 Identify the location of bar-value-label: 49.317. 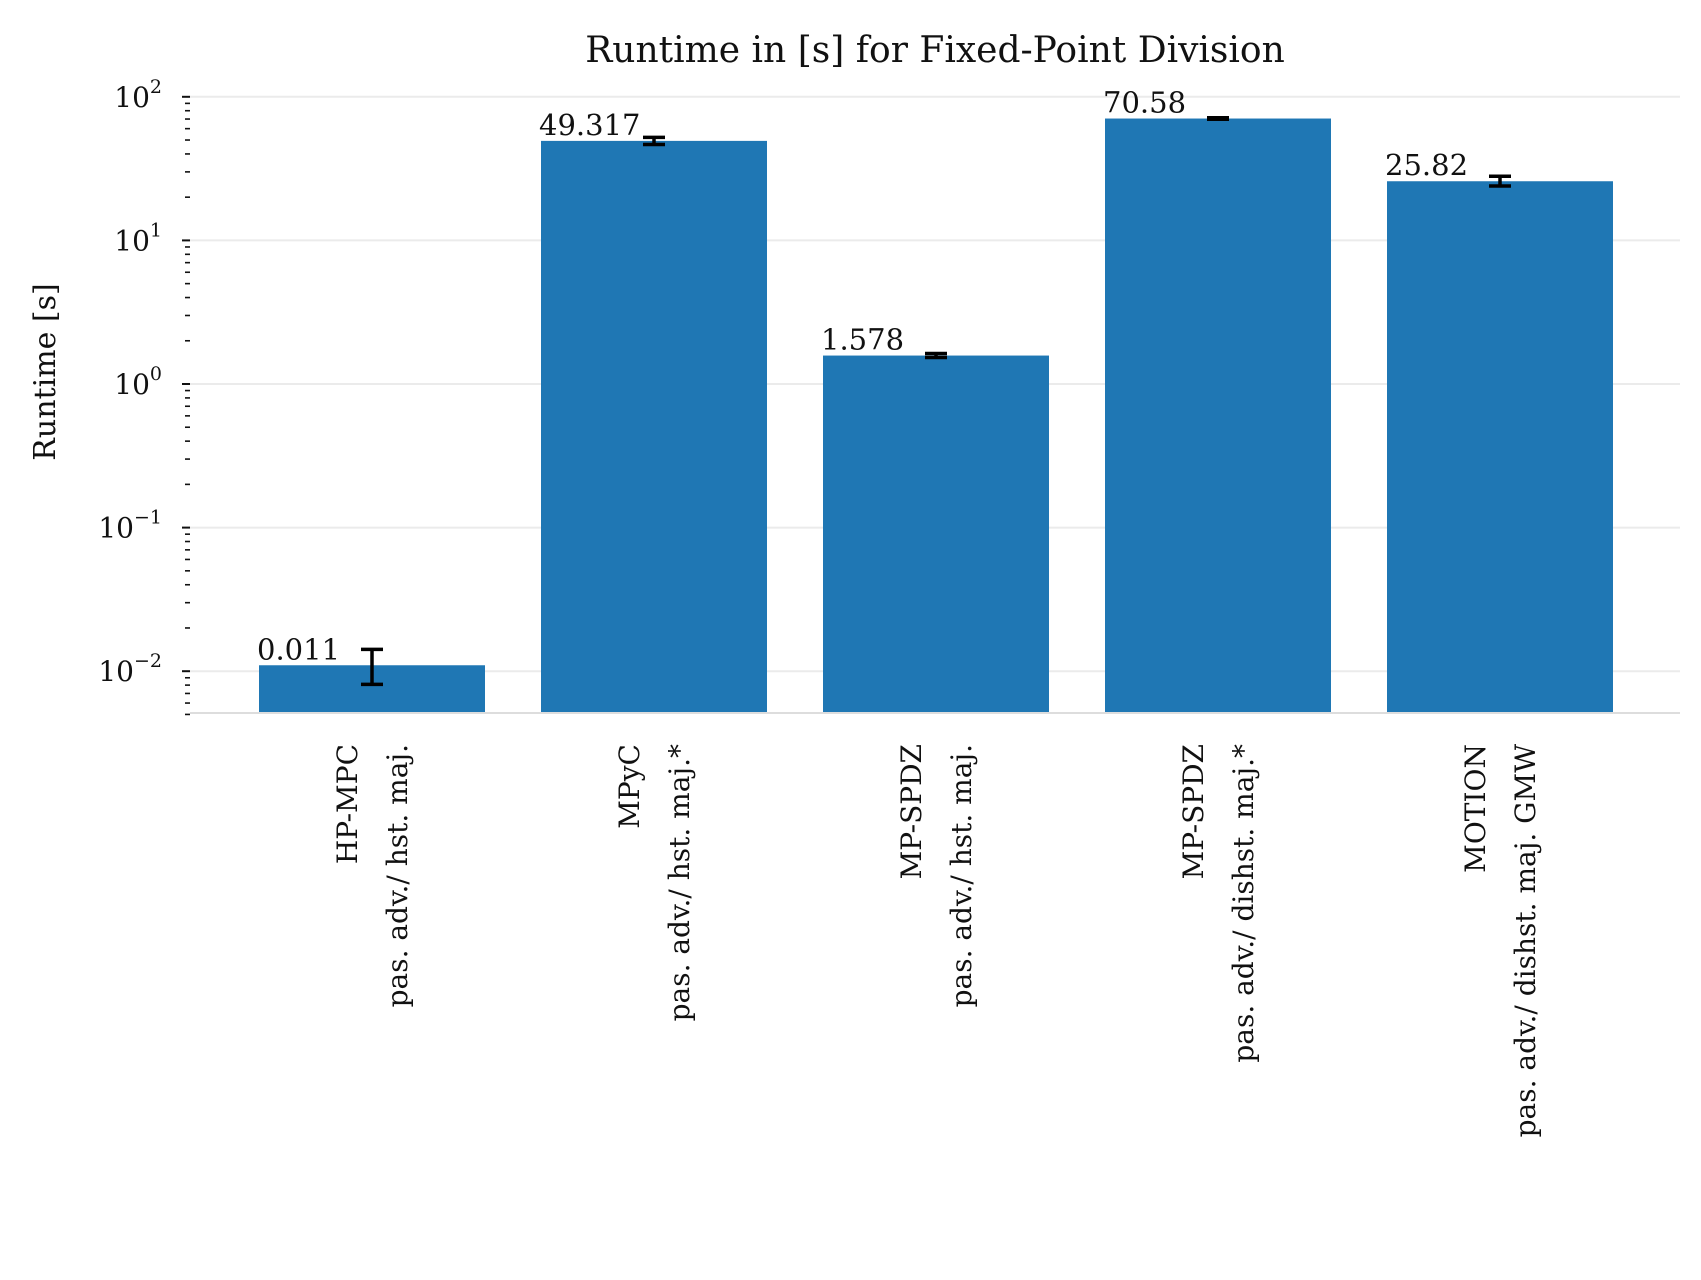
(589, 125).